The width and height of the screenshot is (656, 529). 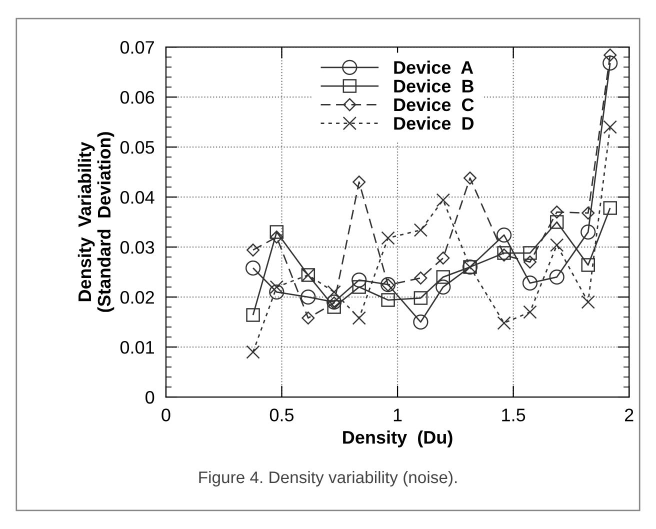 What do you see at coordinates (434, 67) in the screenshot?
I see `legend-label: Device A` at bounding box center [434, 67].